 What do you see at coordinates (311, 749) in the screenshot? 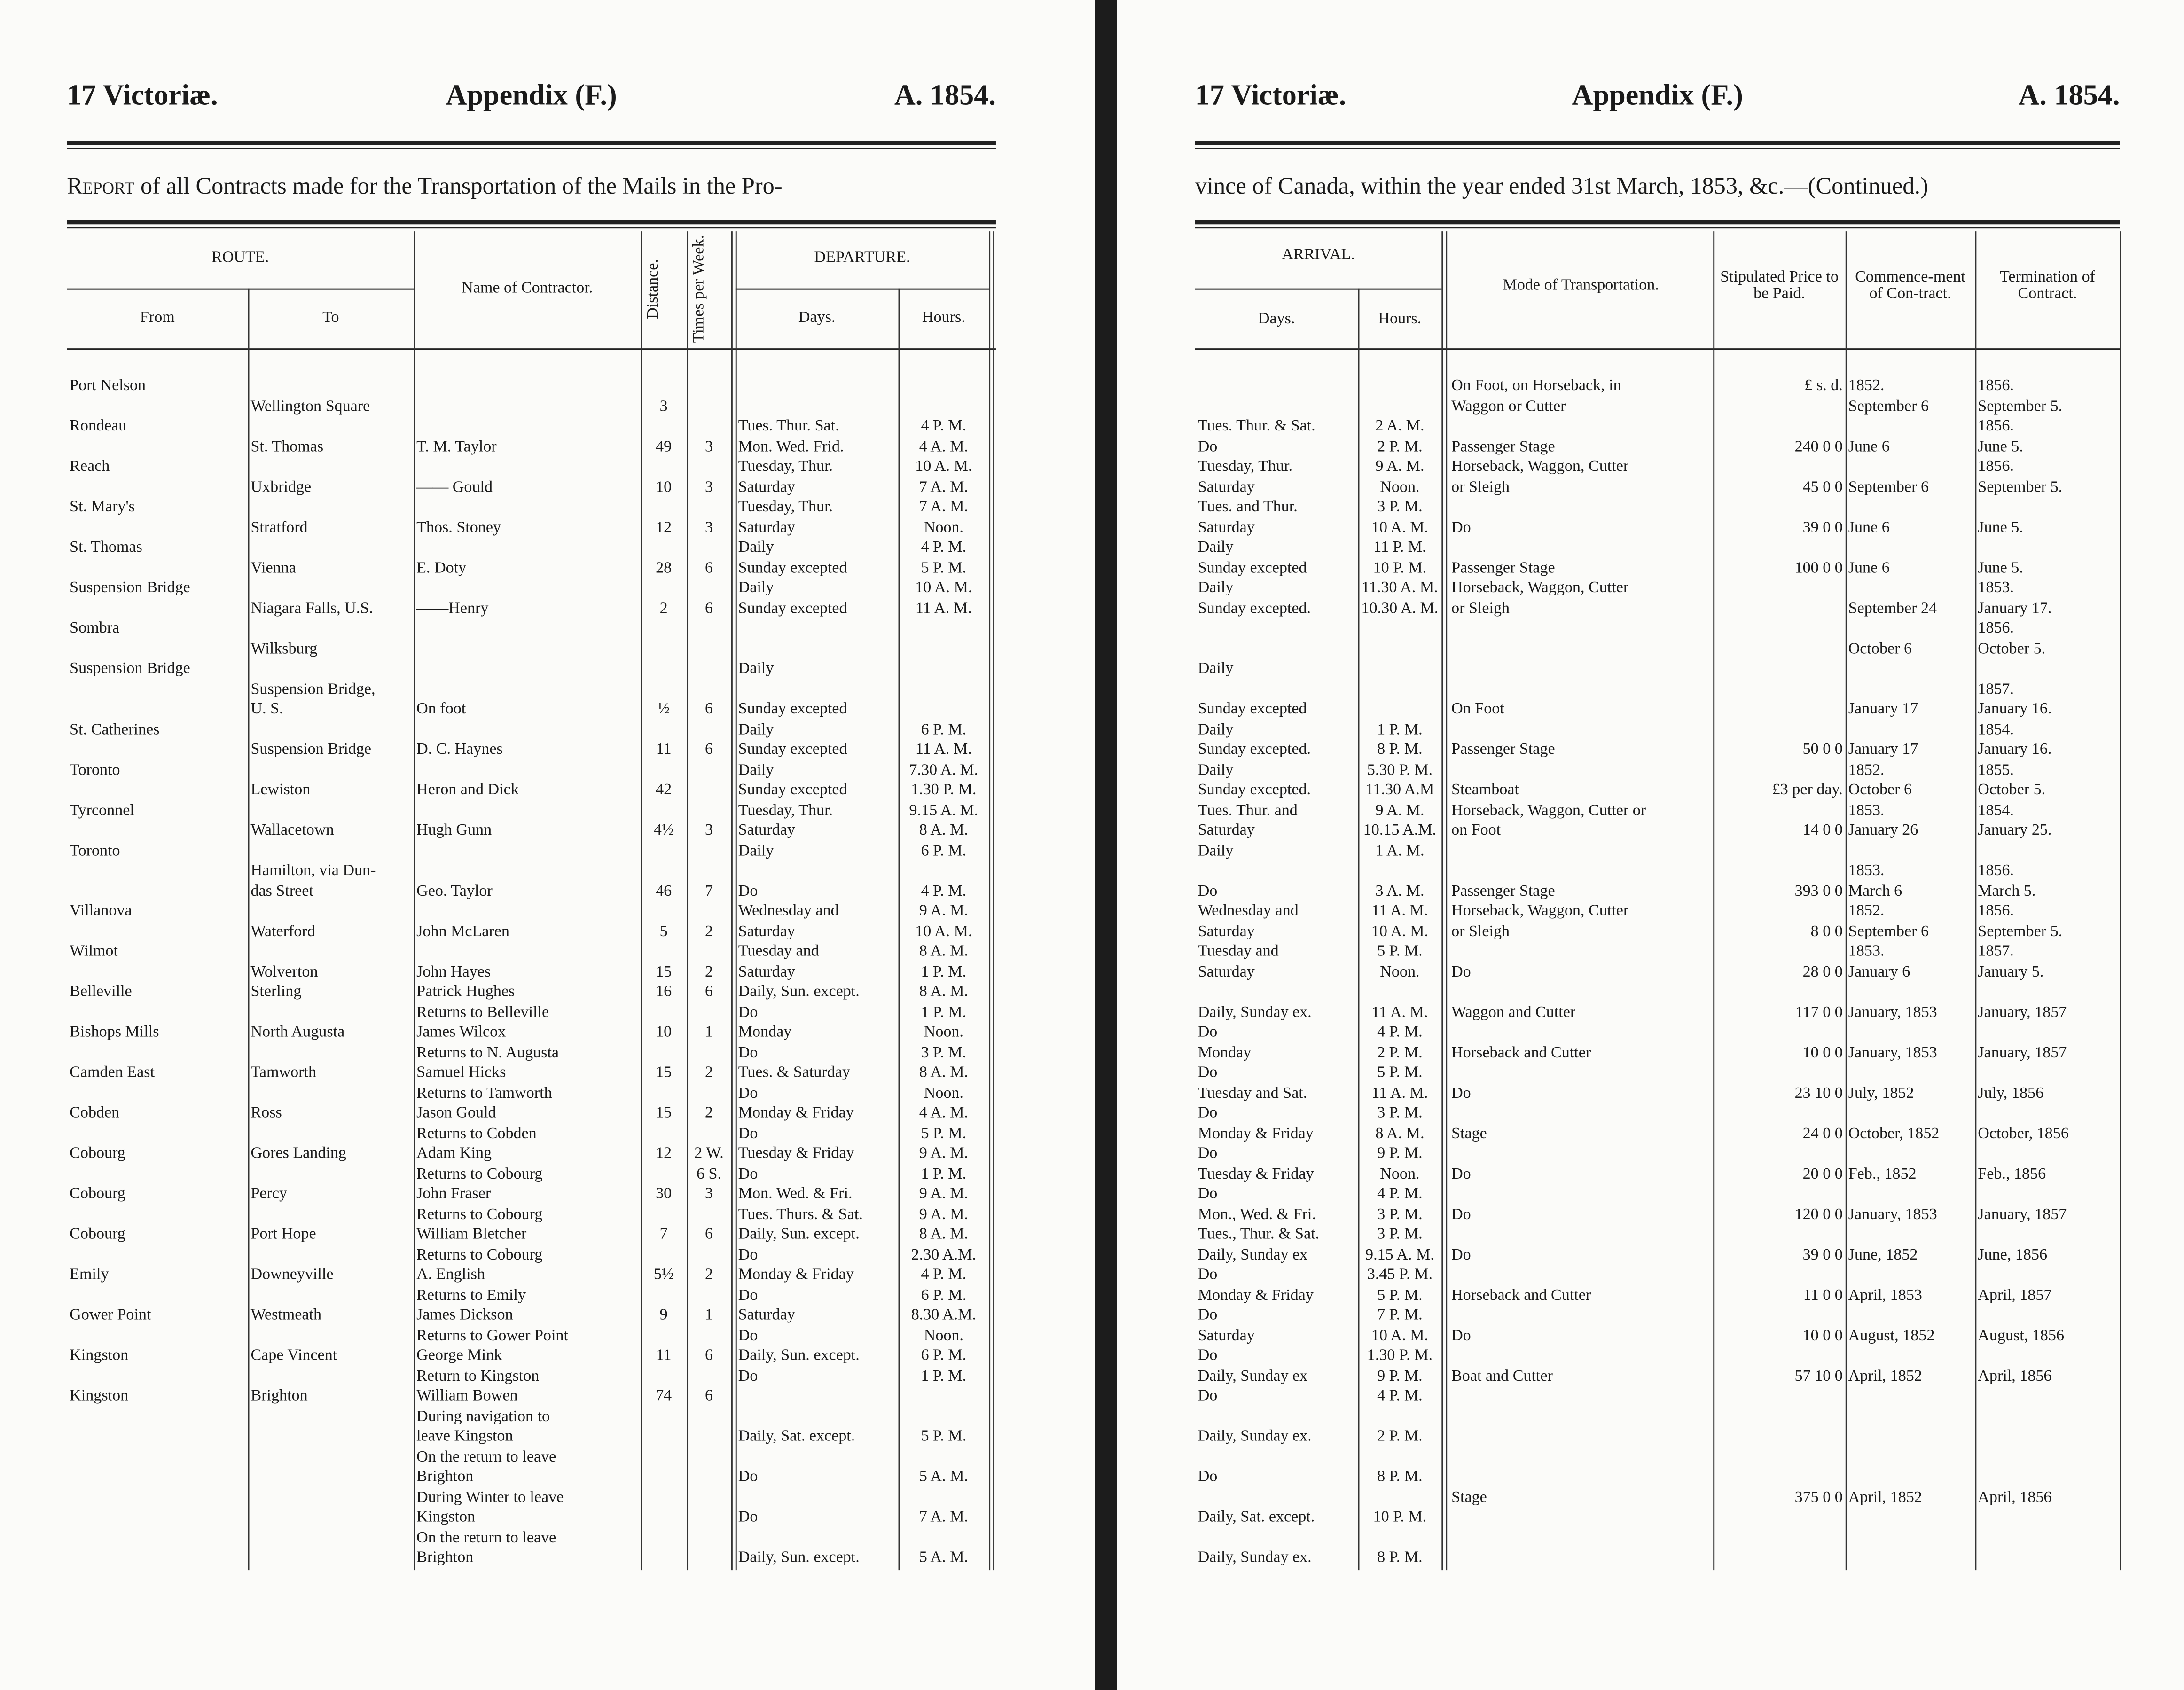
I see `cell-to: Suspension Bridge` at bounding box center [311, 749].